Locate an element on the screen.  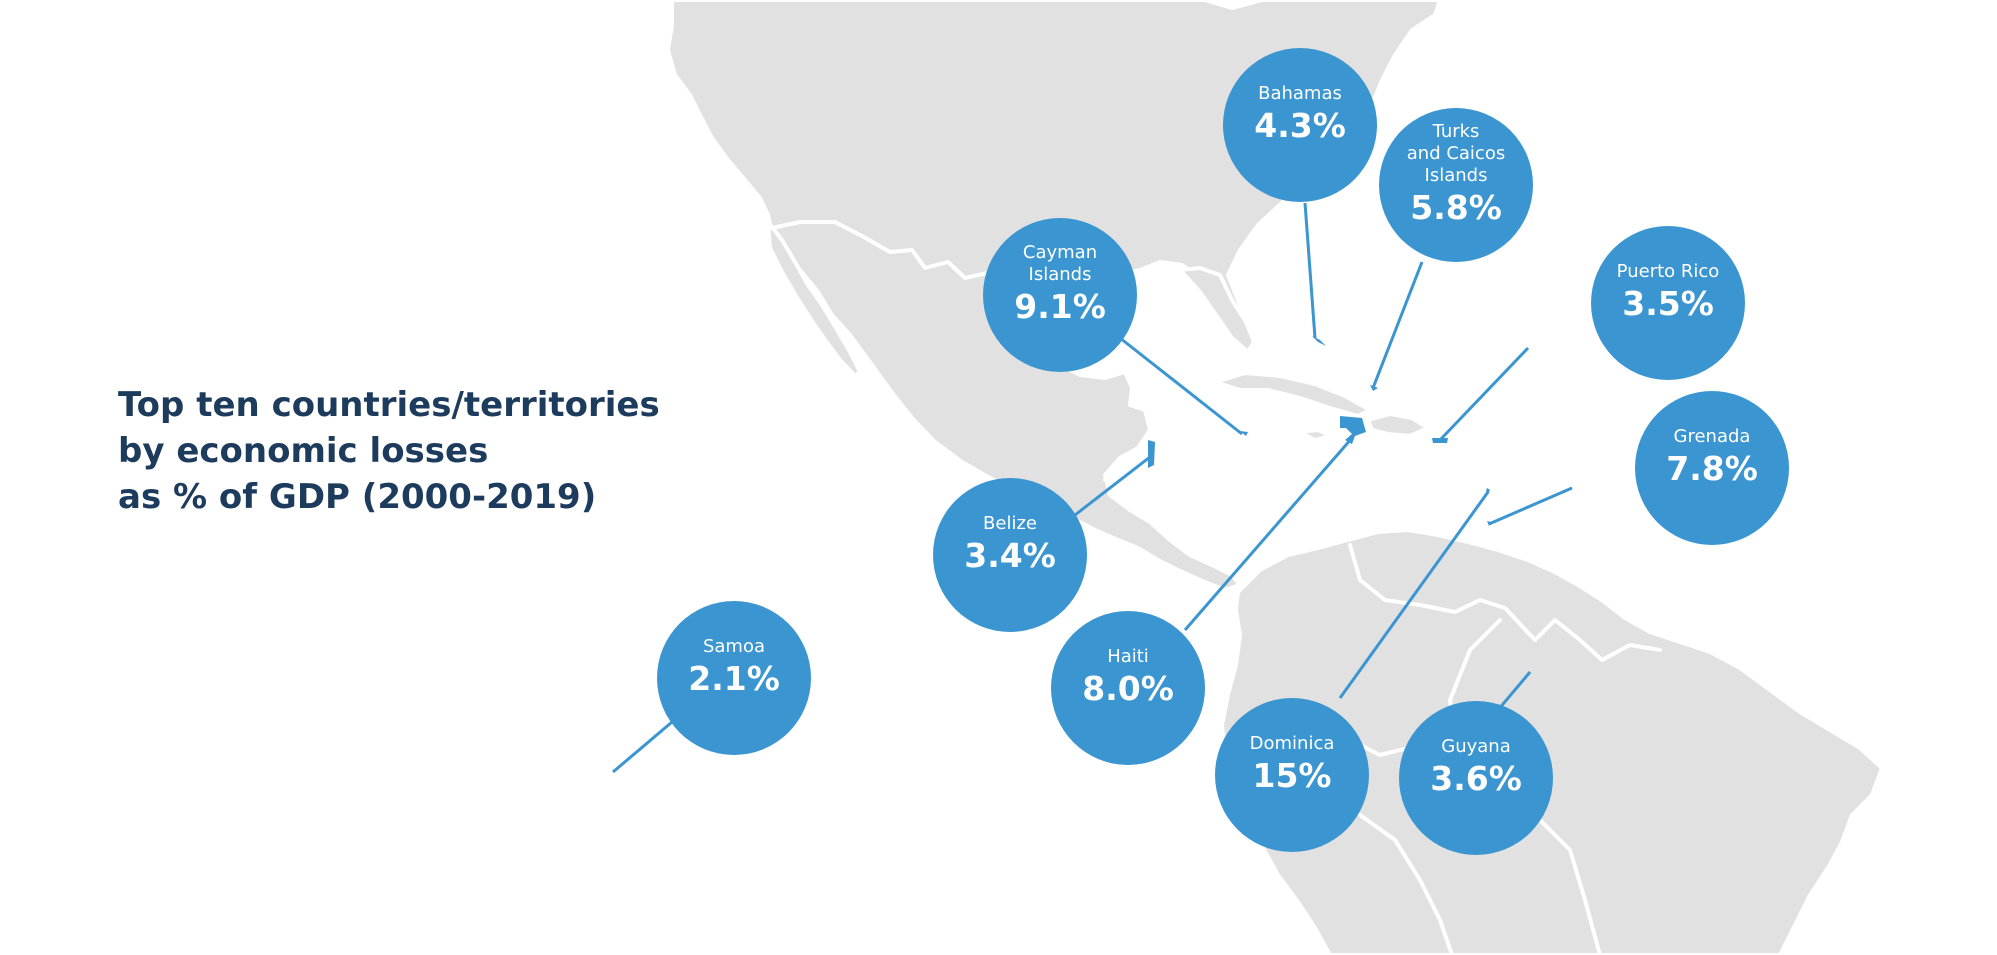
bubble-circle-cayman is located at coordinates (1060, 295).